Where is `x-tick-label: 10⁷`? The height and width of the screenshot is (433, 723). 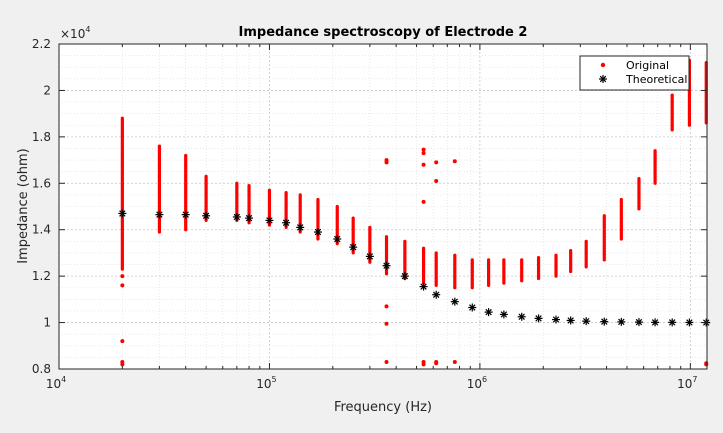
x-tick-label: 10⁷ is located at coordinates (687, 383).